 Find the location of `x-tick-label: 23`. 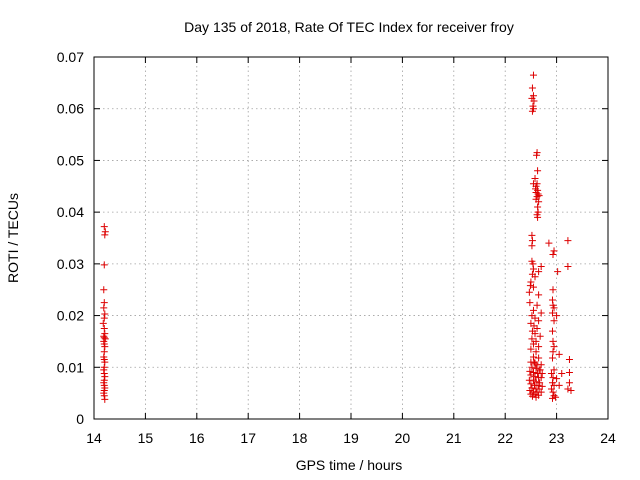

x-tick-label: 23 is located at coordinates (557, 438).